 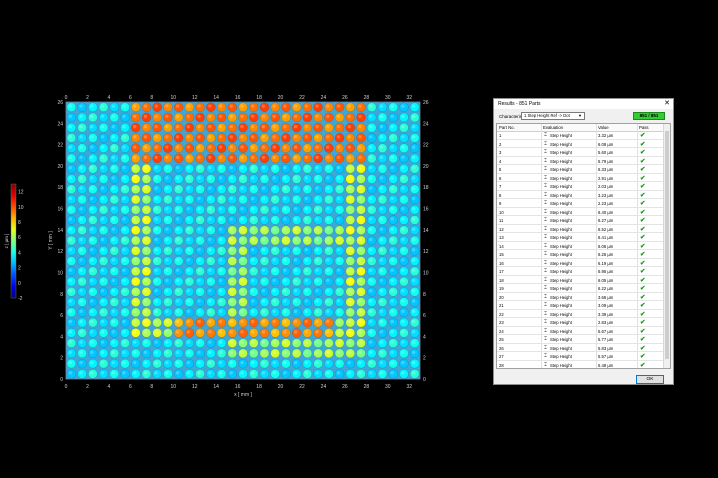 What do you see at coordinates (553, 116) in the screenshot?
I see `characteristic-select: 1 Step Height Ref -> Dot ▼` at bounding box center [553, 116].